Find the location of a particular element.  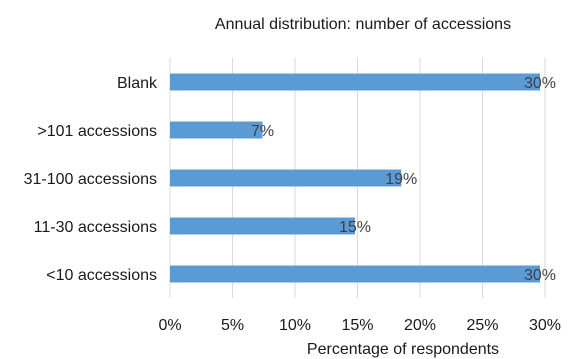

category-label: <10 accessions is located at coordinates (101, 275).